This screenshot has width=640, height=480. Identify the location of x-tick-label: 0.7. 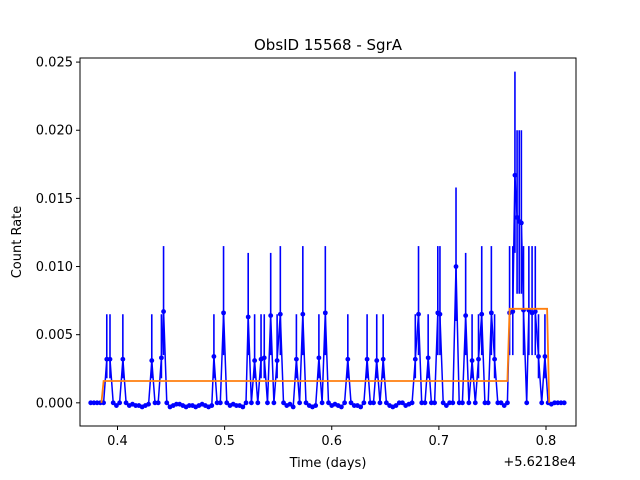
(439, 441).